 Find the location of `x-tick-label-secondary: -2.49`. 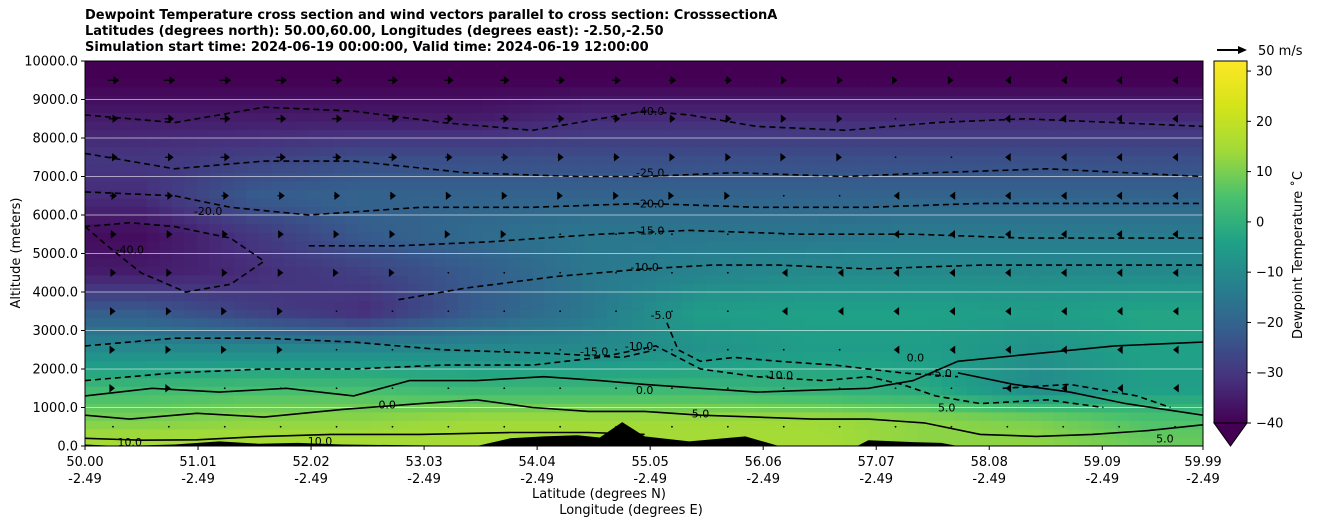

x-tick-label-secondary: -2.49 is located at coordinates (311, 479).